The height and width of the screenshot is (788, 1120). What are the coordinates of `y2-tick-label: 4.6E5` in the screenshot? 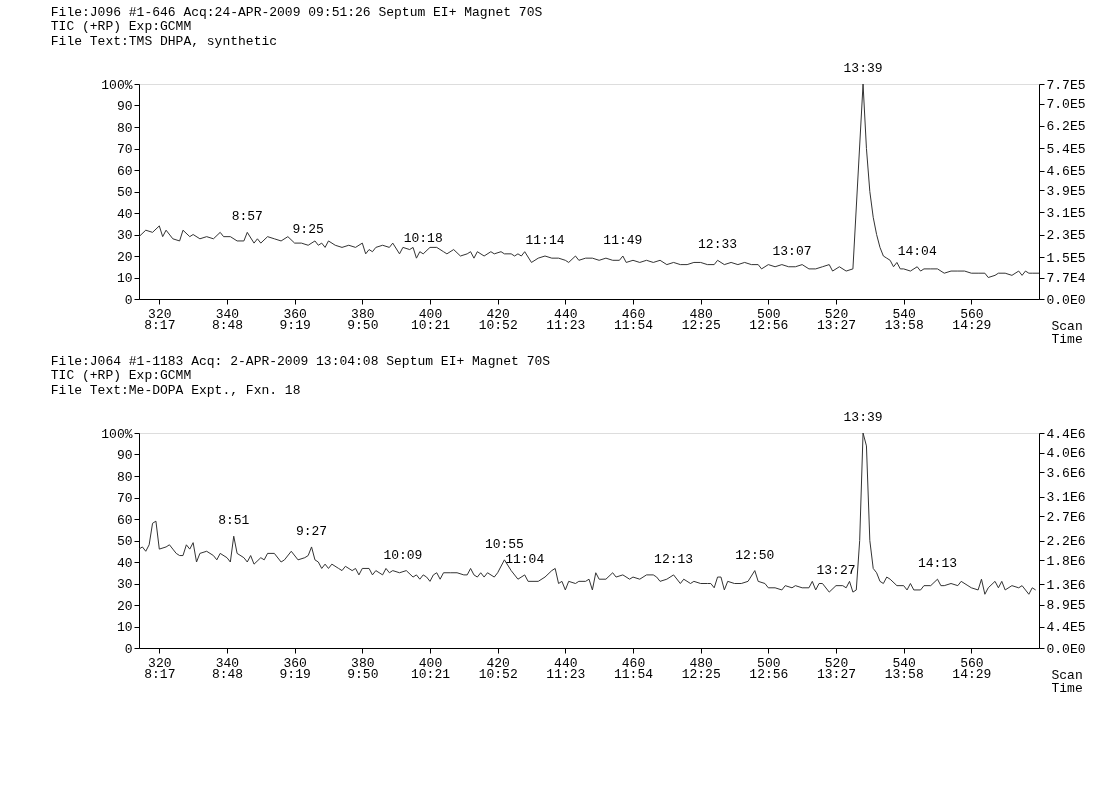 It's located at (1066, 172).